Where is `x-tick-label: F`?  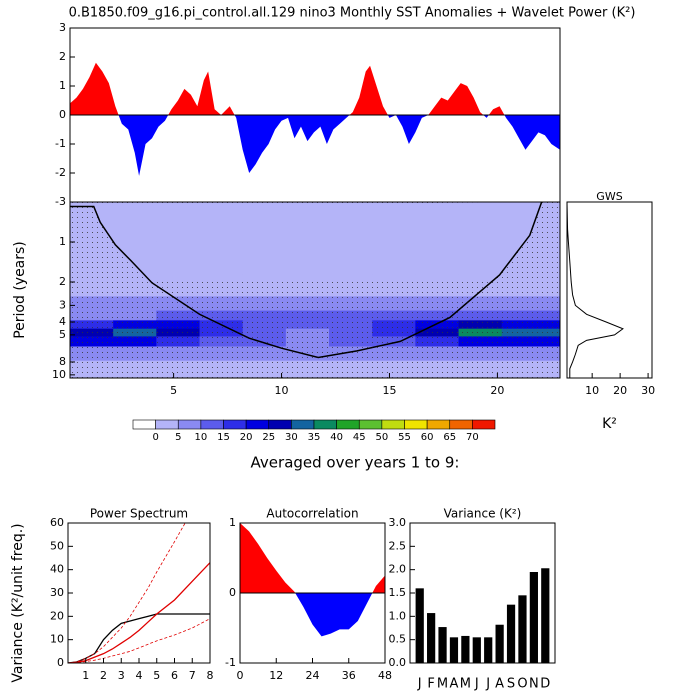
x-tick-label: F is located at coordinates (430, 684).